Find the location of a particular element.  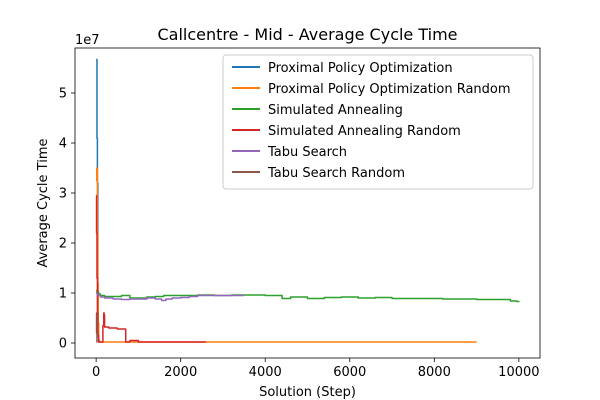

legend-entry-label: Proximal Policy Optimization is located at coordinates (360, 68).